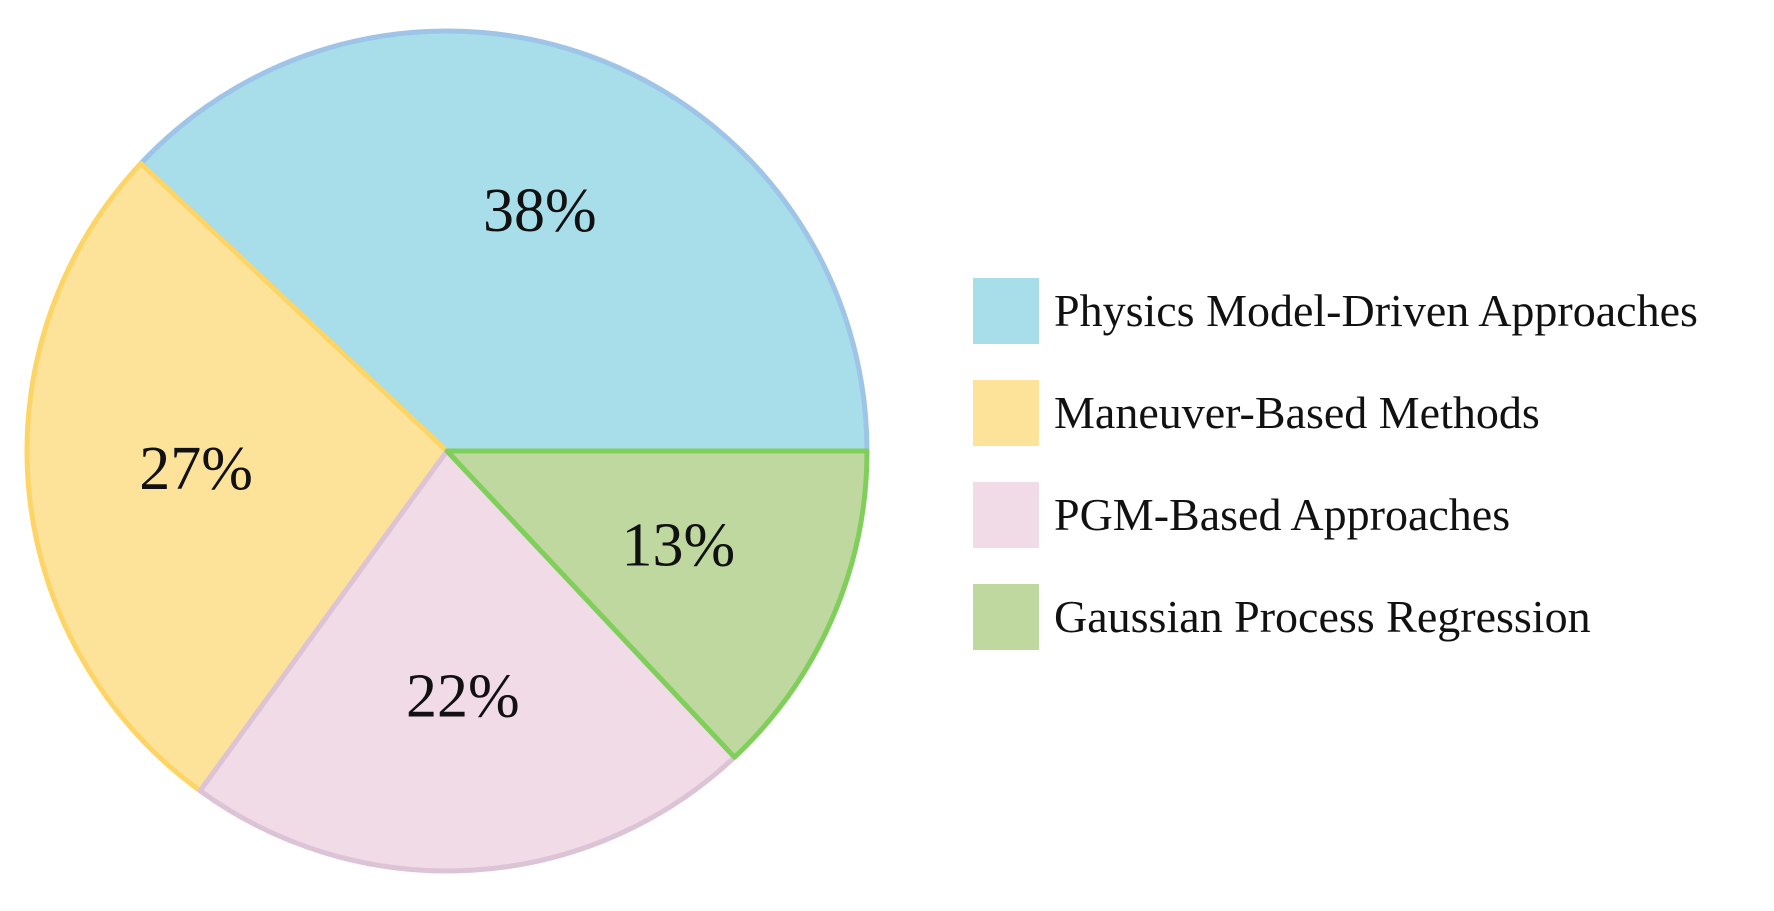 The image size is (1774, 911). I want to click on slice-label: 13%, so click(678, 545).